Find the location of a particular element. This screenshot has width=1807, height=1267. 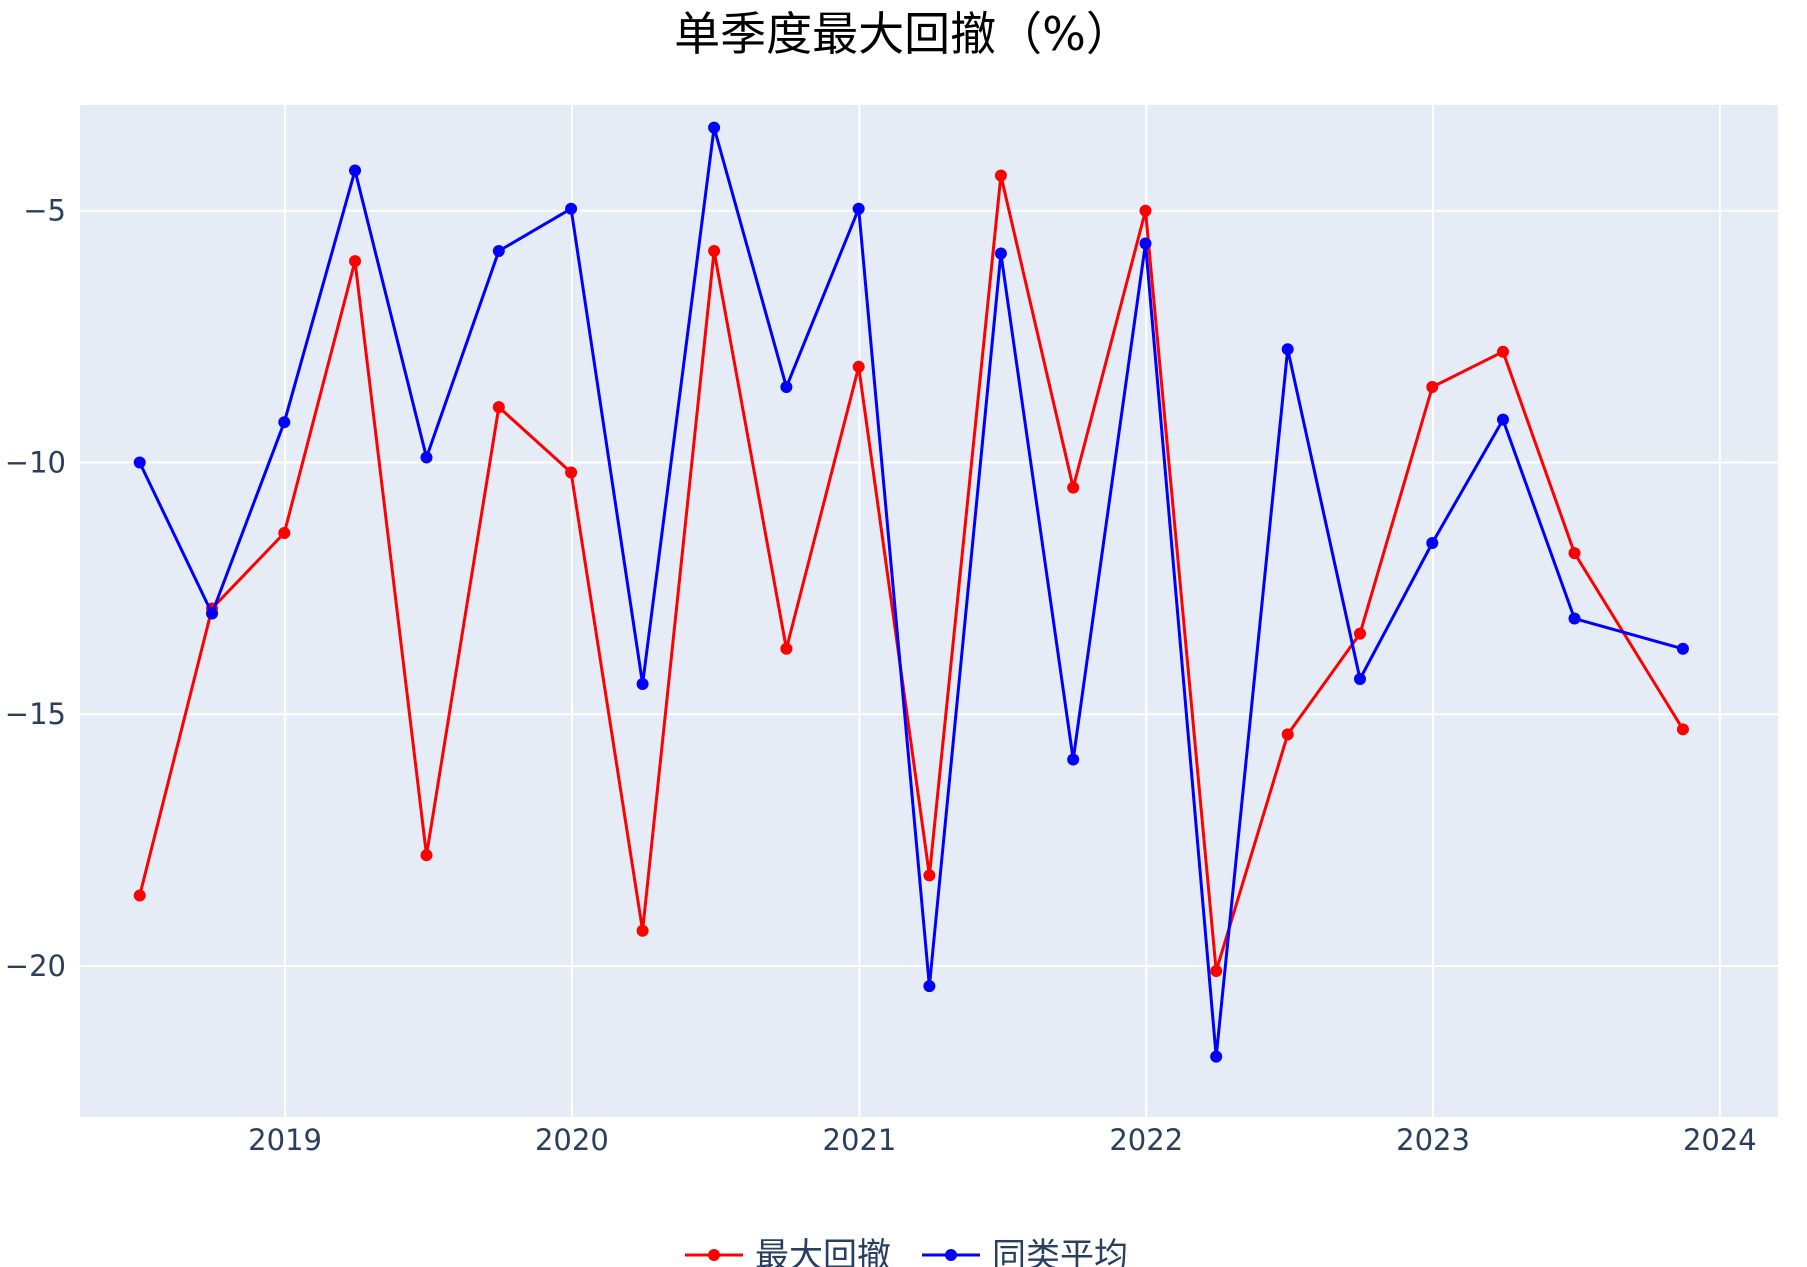

y-axis-ticks: −5 −10 −15 −20 is located at coordinates (35, 588).